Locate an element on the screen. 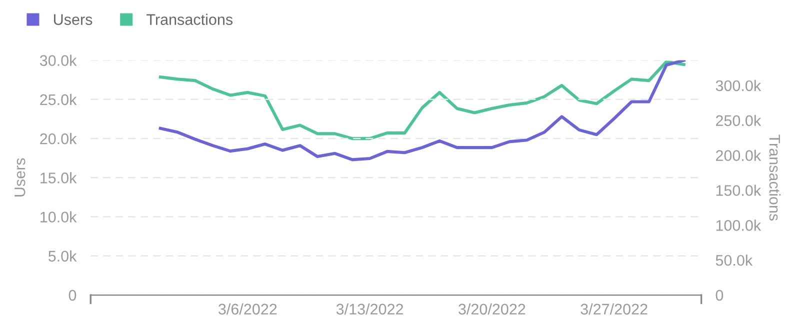 The image size is (788, 326). y2-tick-label: 100.0k is located at coordinates (739, 225).